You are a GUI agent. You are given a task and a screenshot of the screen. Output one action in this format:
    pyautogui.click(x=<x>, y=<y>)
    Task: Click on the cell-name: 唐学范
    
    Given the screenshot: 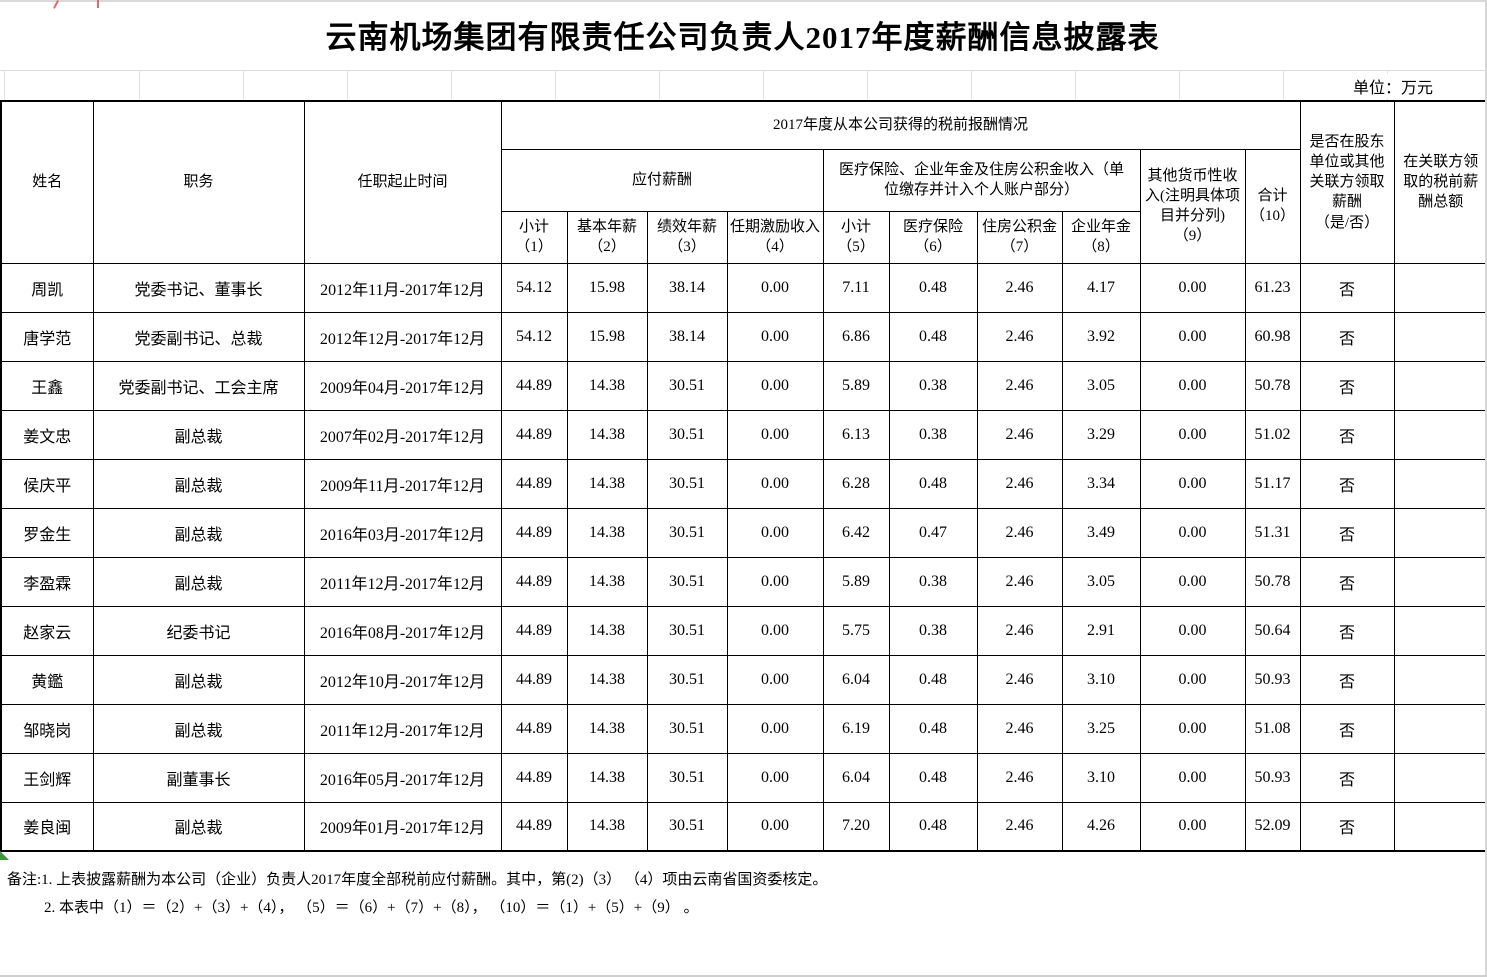 What is the action you would take?
    pyautogui.click(x=47, y=336)
    